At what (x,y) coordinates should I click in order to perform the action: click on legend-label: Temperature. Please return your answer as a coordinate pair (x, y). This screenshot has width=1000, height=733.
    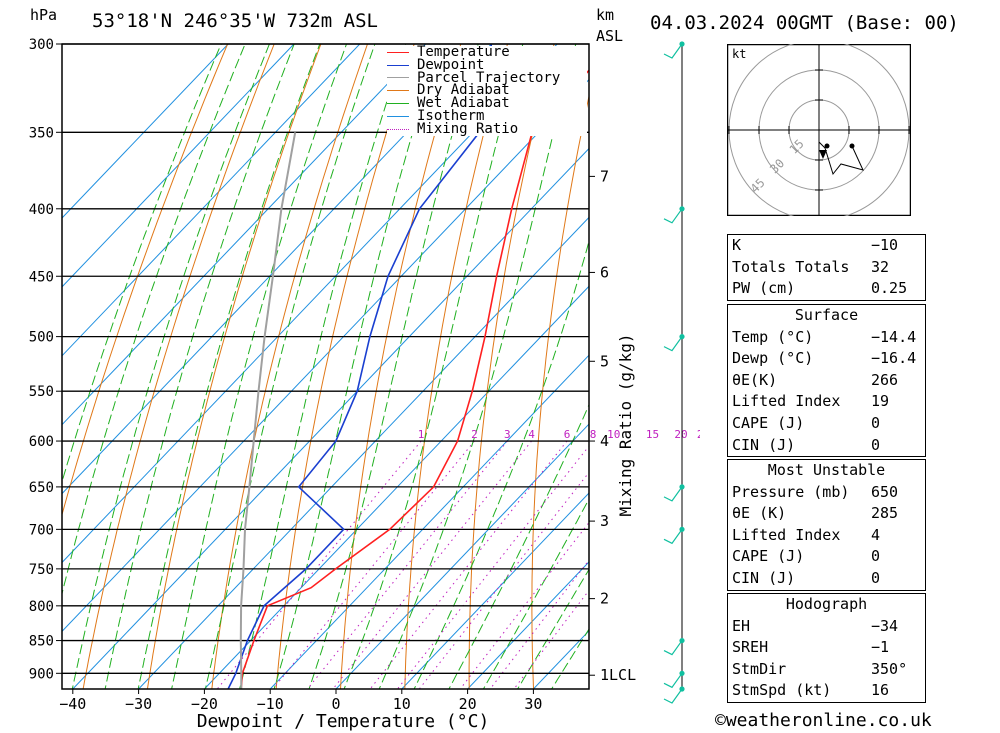
    Looking at the image, I should click on (463, 52).